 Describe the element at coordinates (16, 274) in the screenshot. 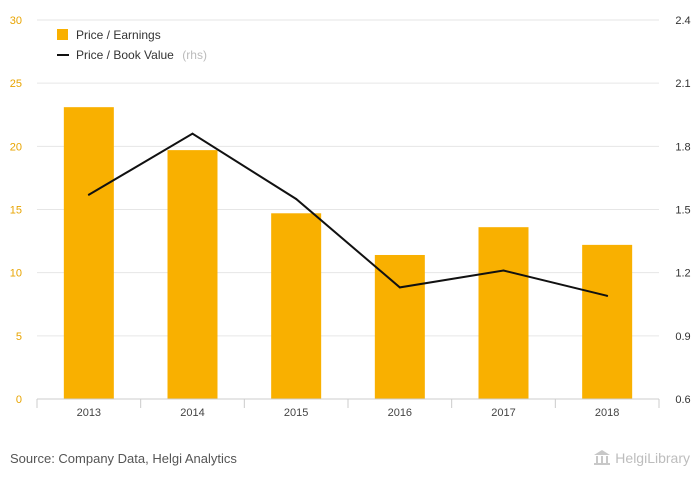

I see `left-tick-label: 10` at that location.